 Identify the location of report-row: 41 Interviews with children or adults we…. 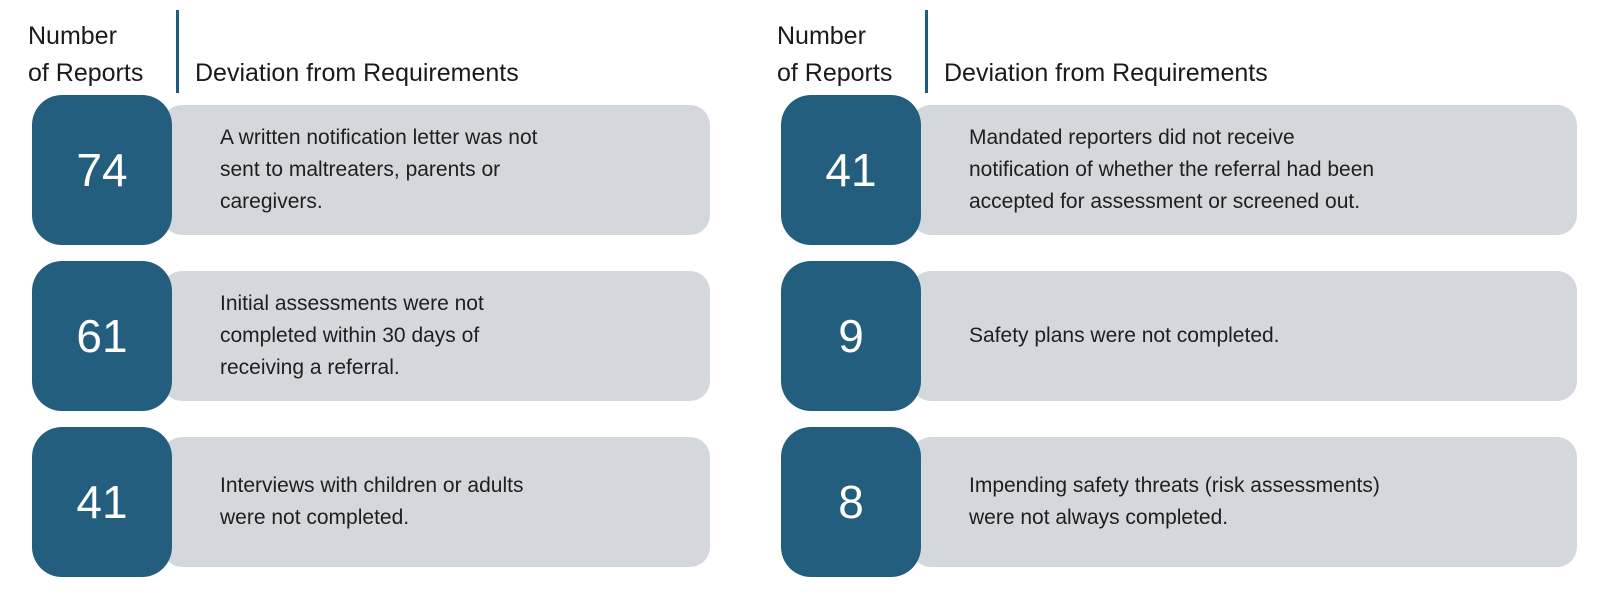
(369, 502).